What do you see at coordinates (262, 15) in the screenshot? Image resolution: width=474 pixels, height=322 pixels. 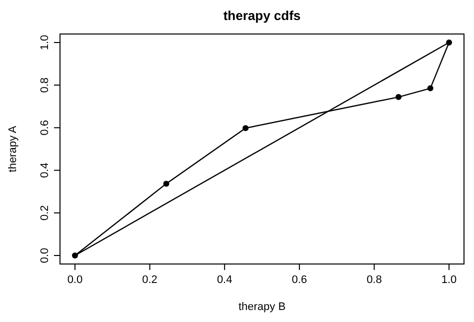 I see `chart-title: therapy cdfs` at bounding box center [262, 15].